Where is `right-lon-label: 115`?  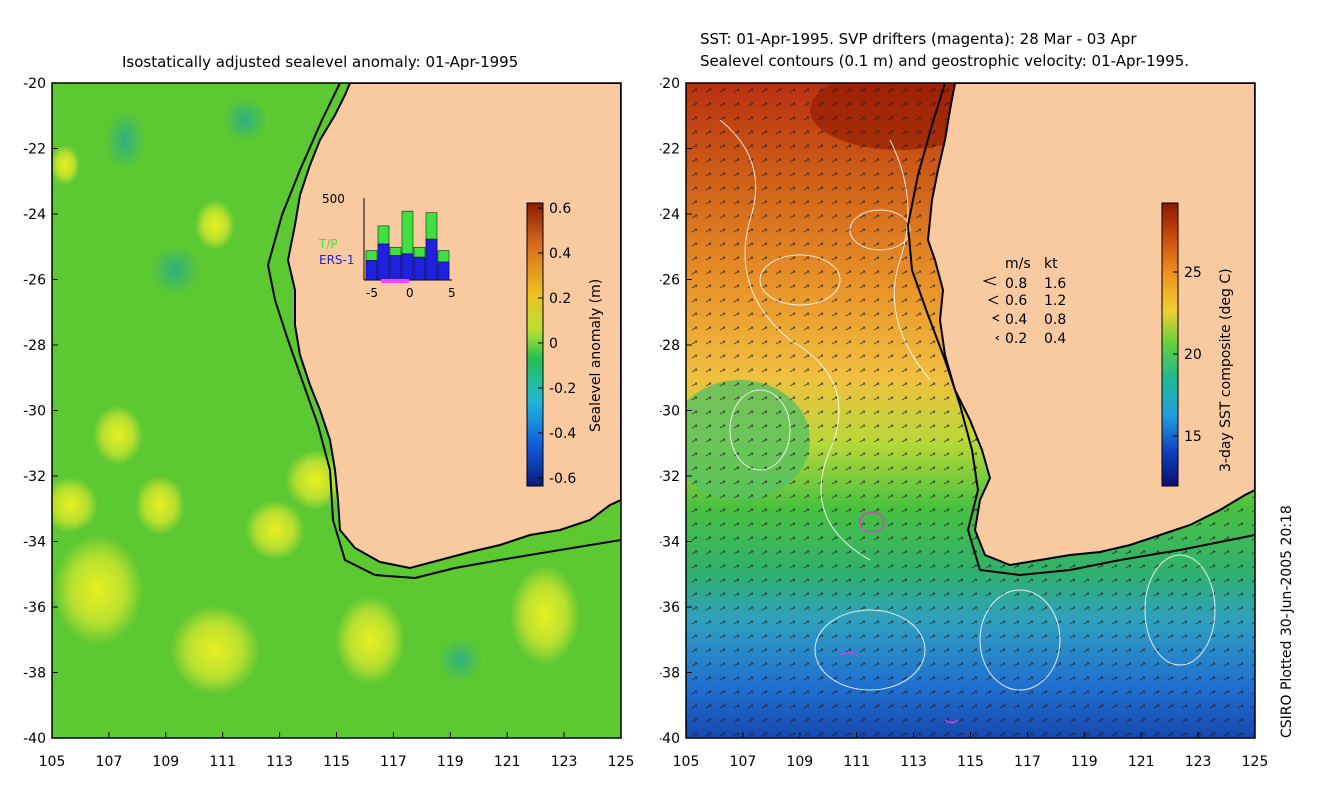 right-lon-label: 115 is located at coordinates (970, 762).